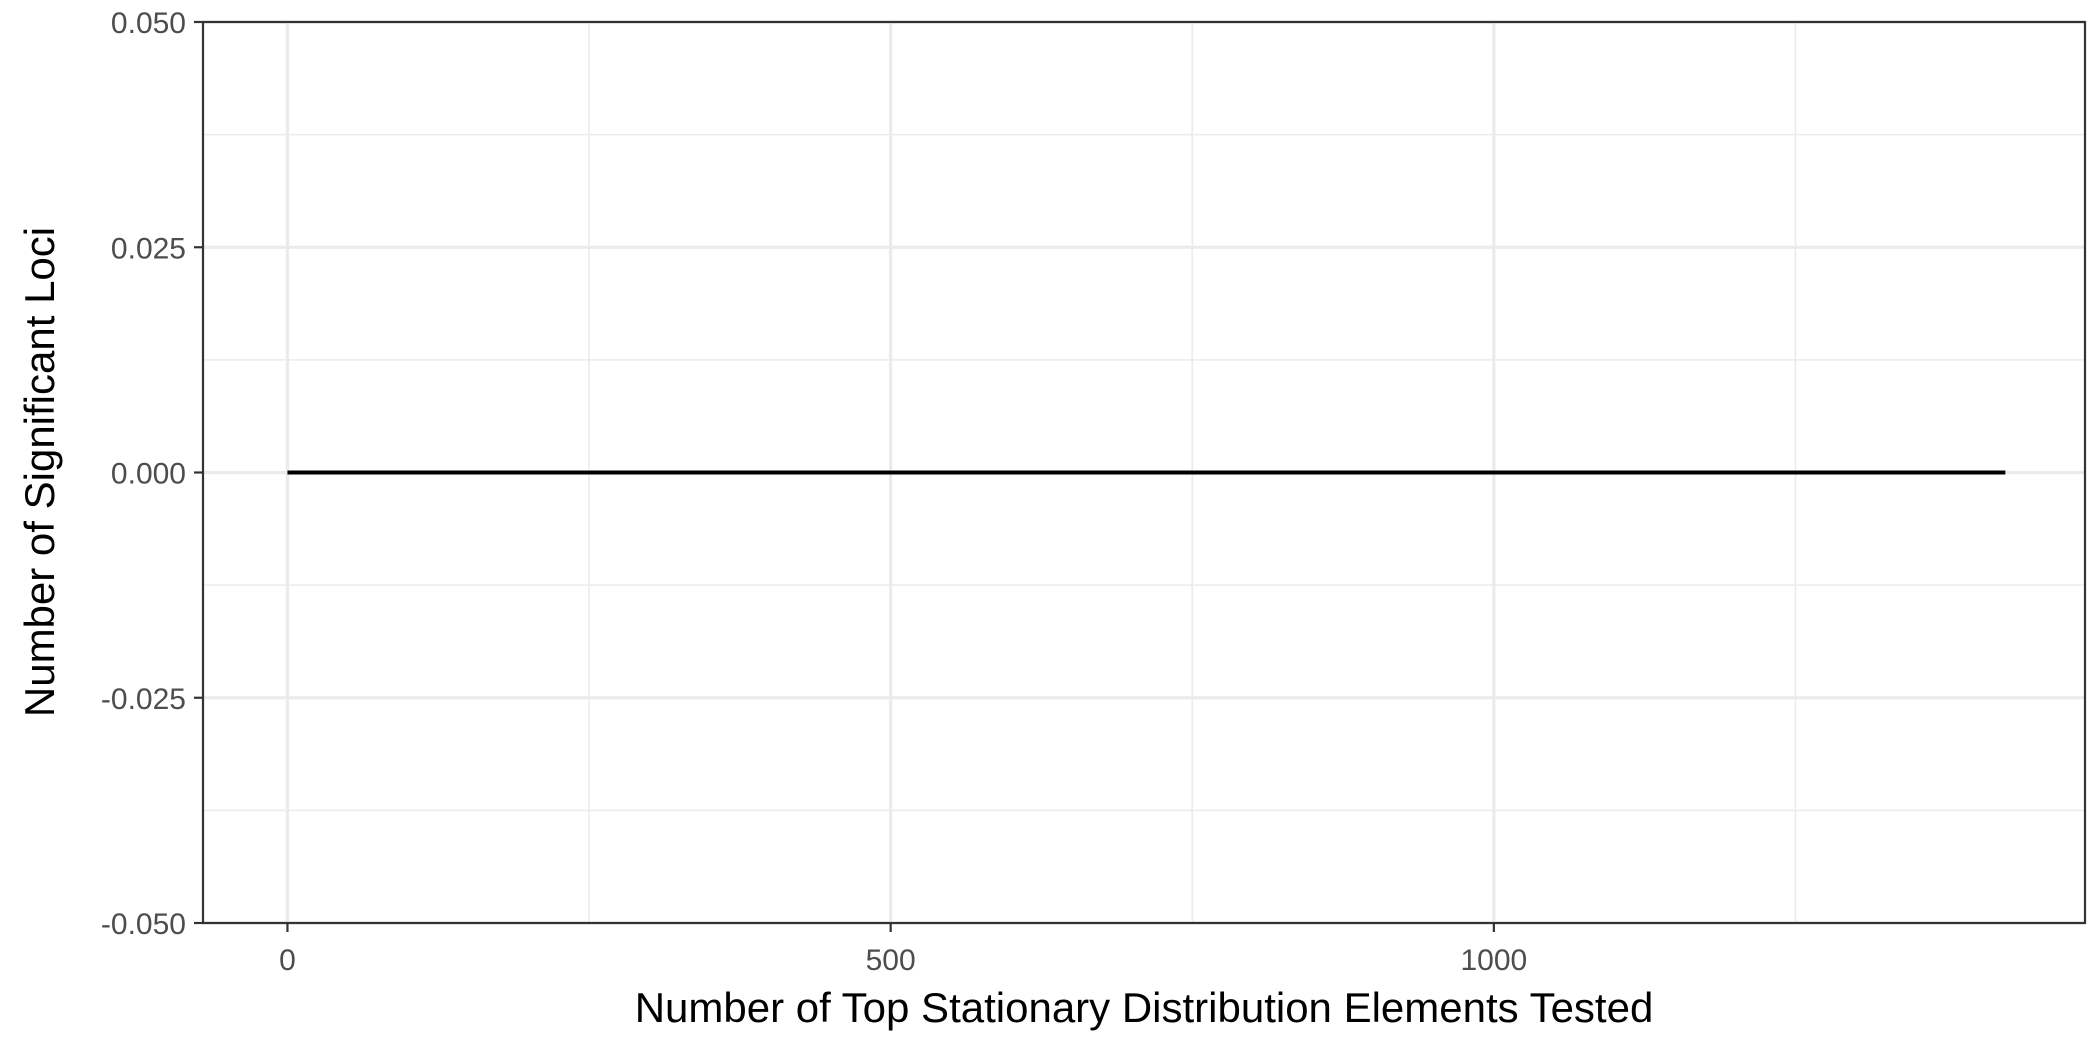  Describe the element at coordinates (148, 474) in the screenshot. I see `y-tick-label: 0.000` at that location.